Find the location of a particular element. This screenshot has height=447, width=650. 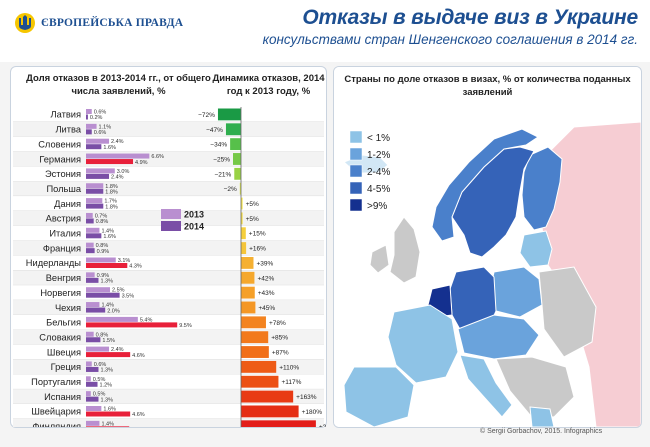

bar-2014-value-label: 1.3% is located at coordinates (106, 400).